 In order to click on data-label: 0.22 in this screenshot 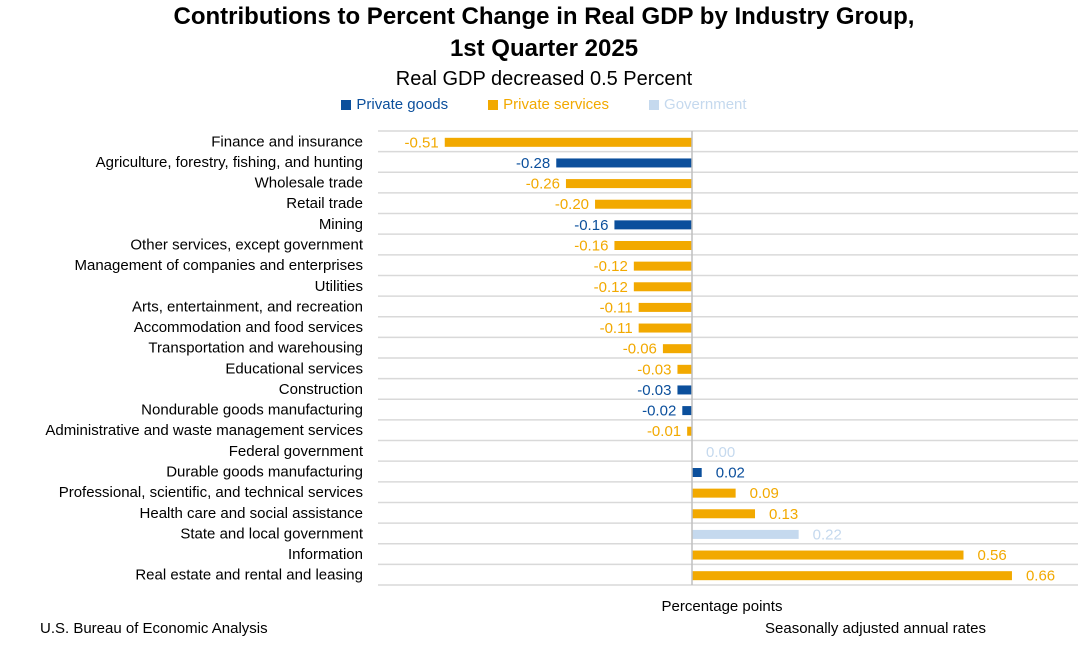, I will do `click(827, 534)`.